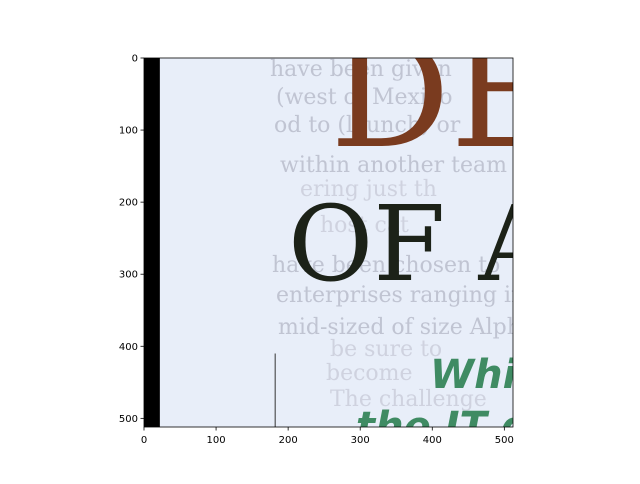 The width and height of the screenshot is (640, 484). What do you see at coordinates (144, 440) in the screenshot?
I see `x-tick-label: 0` at bounding box center [144, 440].